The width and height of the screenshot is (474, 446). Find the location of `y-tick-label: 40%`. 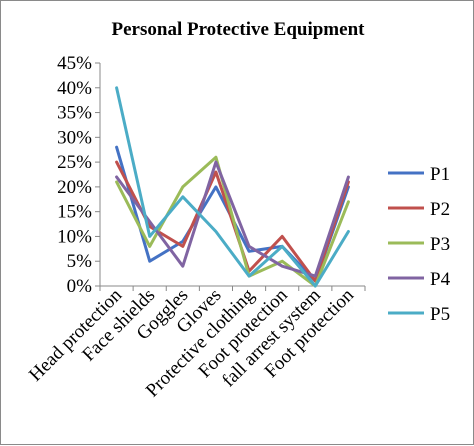

y-tick-label: 40% is located at coordinates (74, 88).